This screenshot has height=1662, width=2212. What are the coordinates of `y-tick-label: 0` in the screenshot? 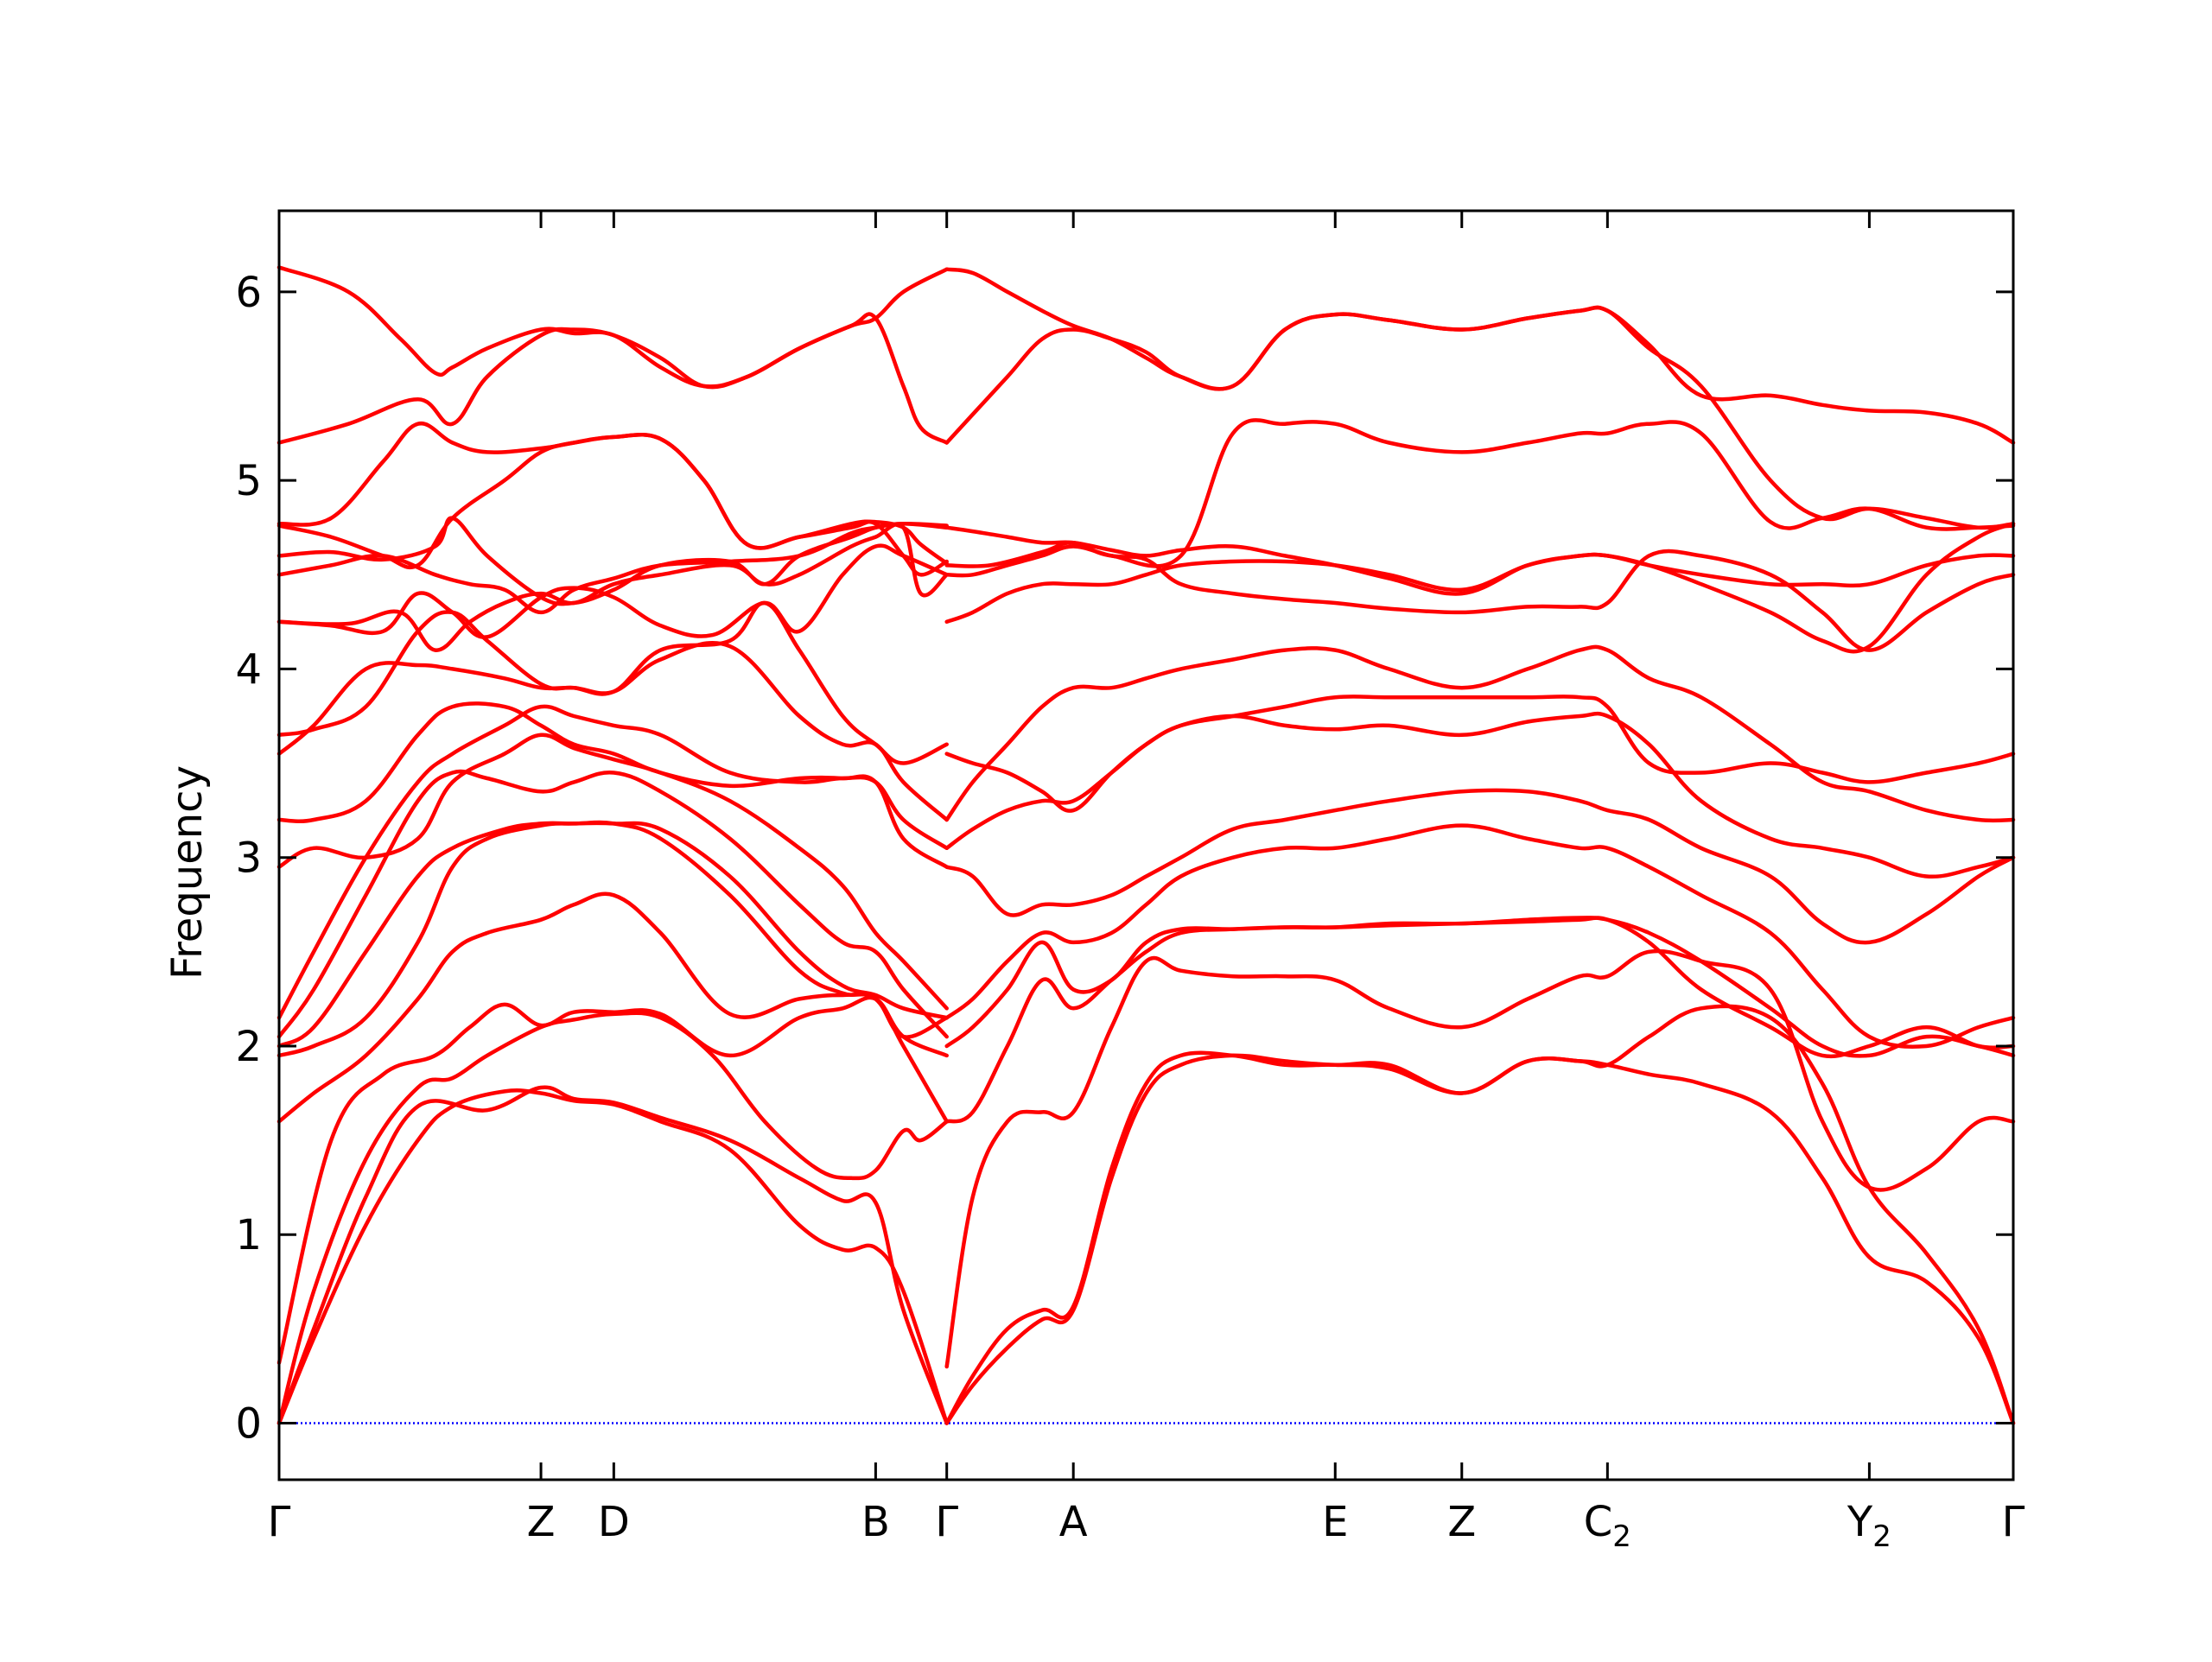 It's located at (248, 1424).